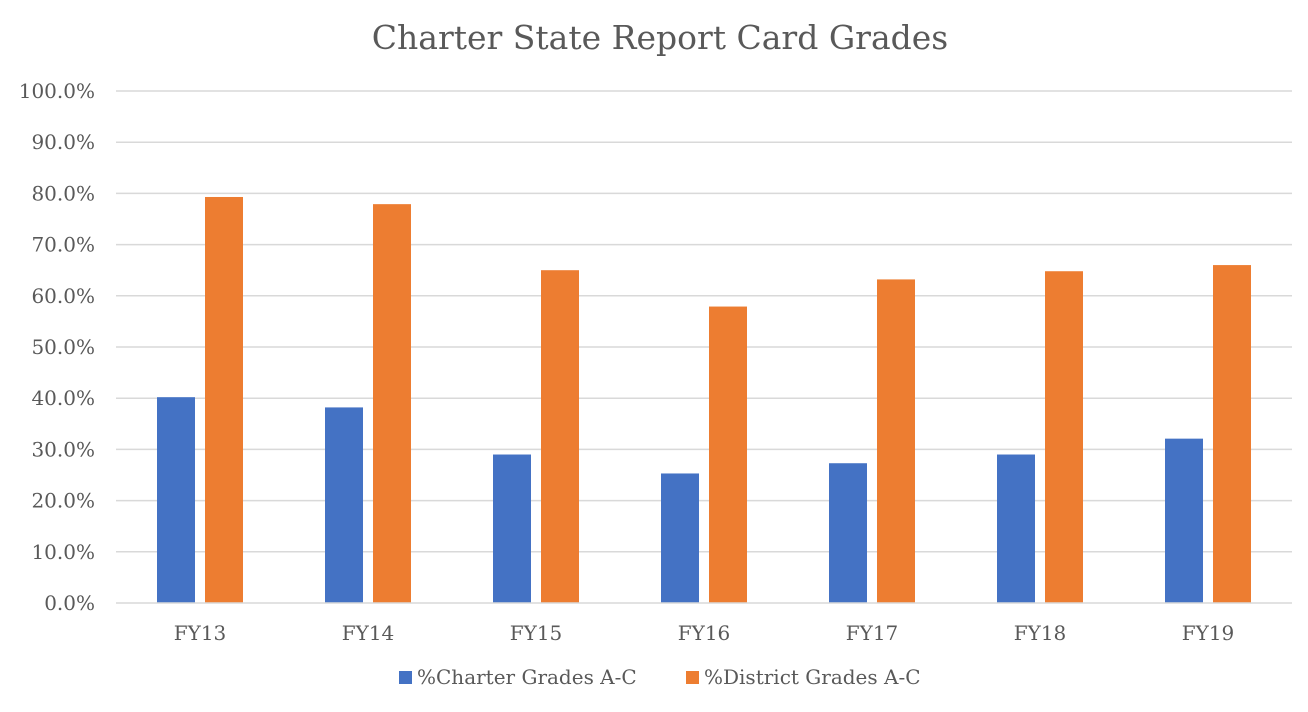 This screenshot has height=712, width=1308. Describe the element at coordinates (368, 633) in the screenshot. I see `x-tick-label: FY14` at that location.